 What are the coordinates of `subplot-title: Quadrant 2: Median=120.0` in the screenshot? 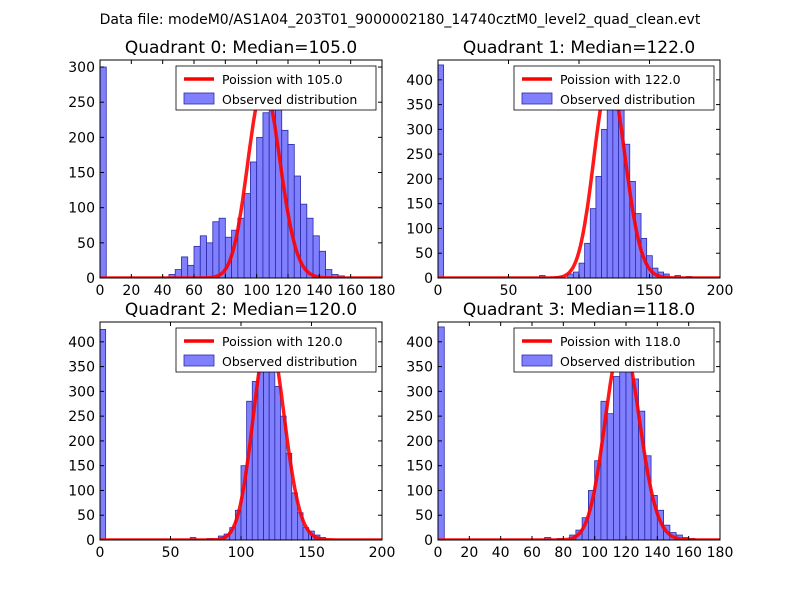 It's located at (241, 310).